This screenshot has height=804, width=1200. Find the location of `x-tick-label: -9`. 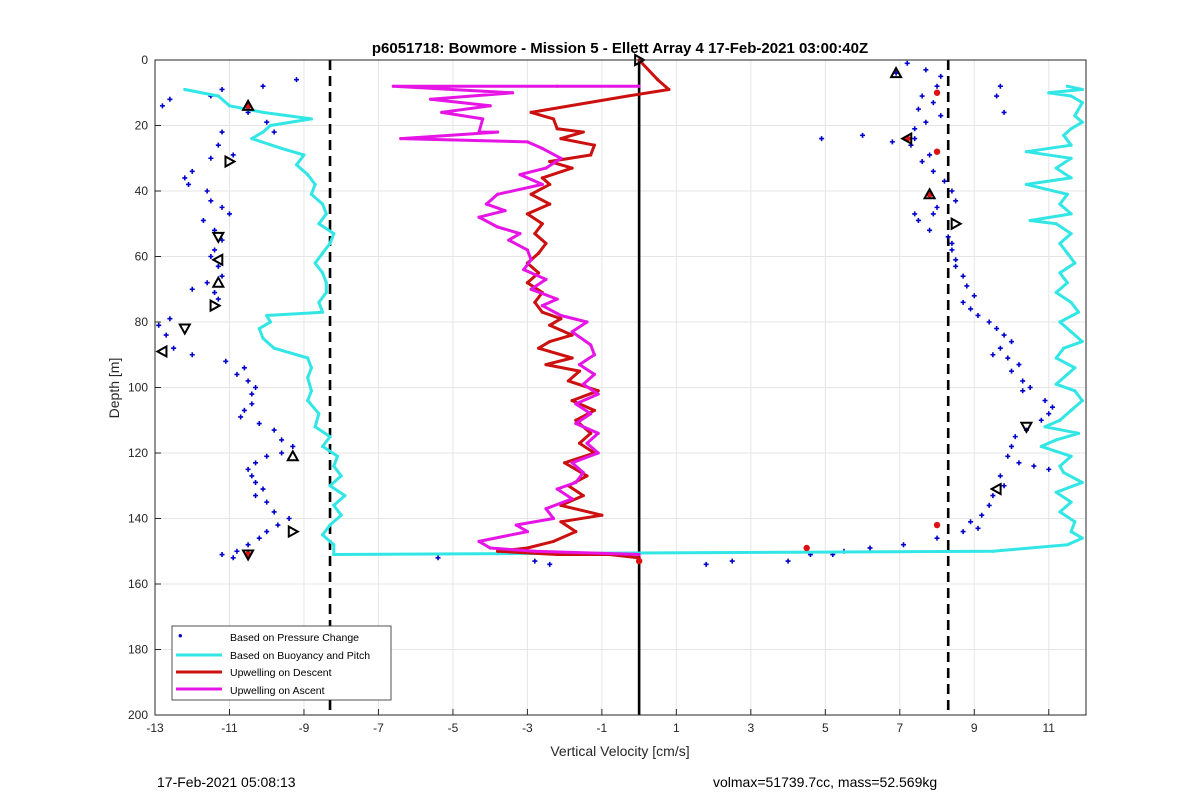

x-tick-label: -9 is located at coordinates (304, 728).